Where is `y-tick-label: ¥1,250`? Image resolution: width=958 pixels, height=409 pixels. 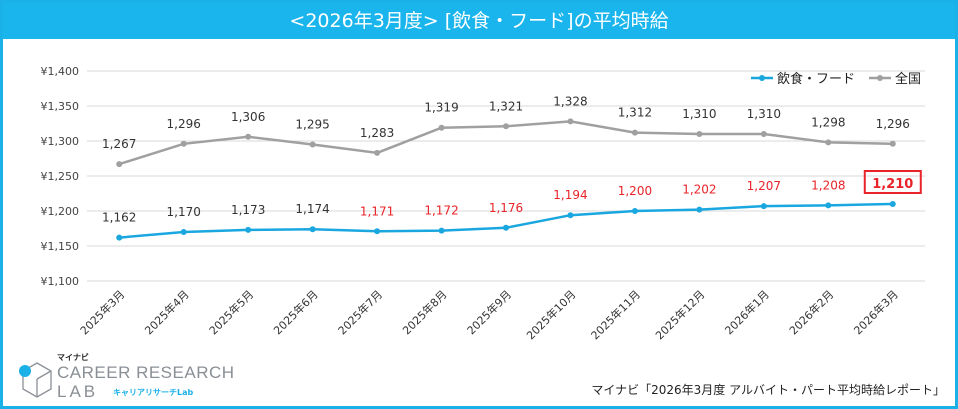 y-tick-label: ¥1,250 is located at coordinates (60, 176).